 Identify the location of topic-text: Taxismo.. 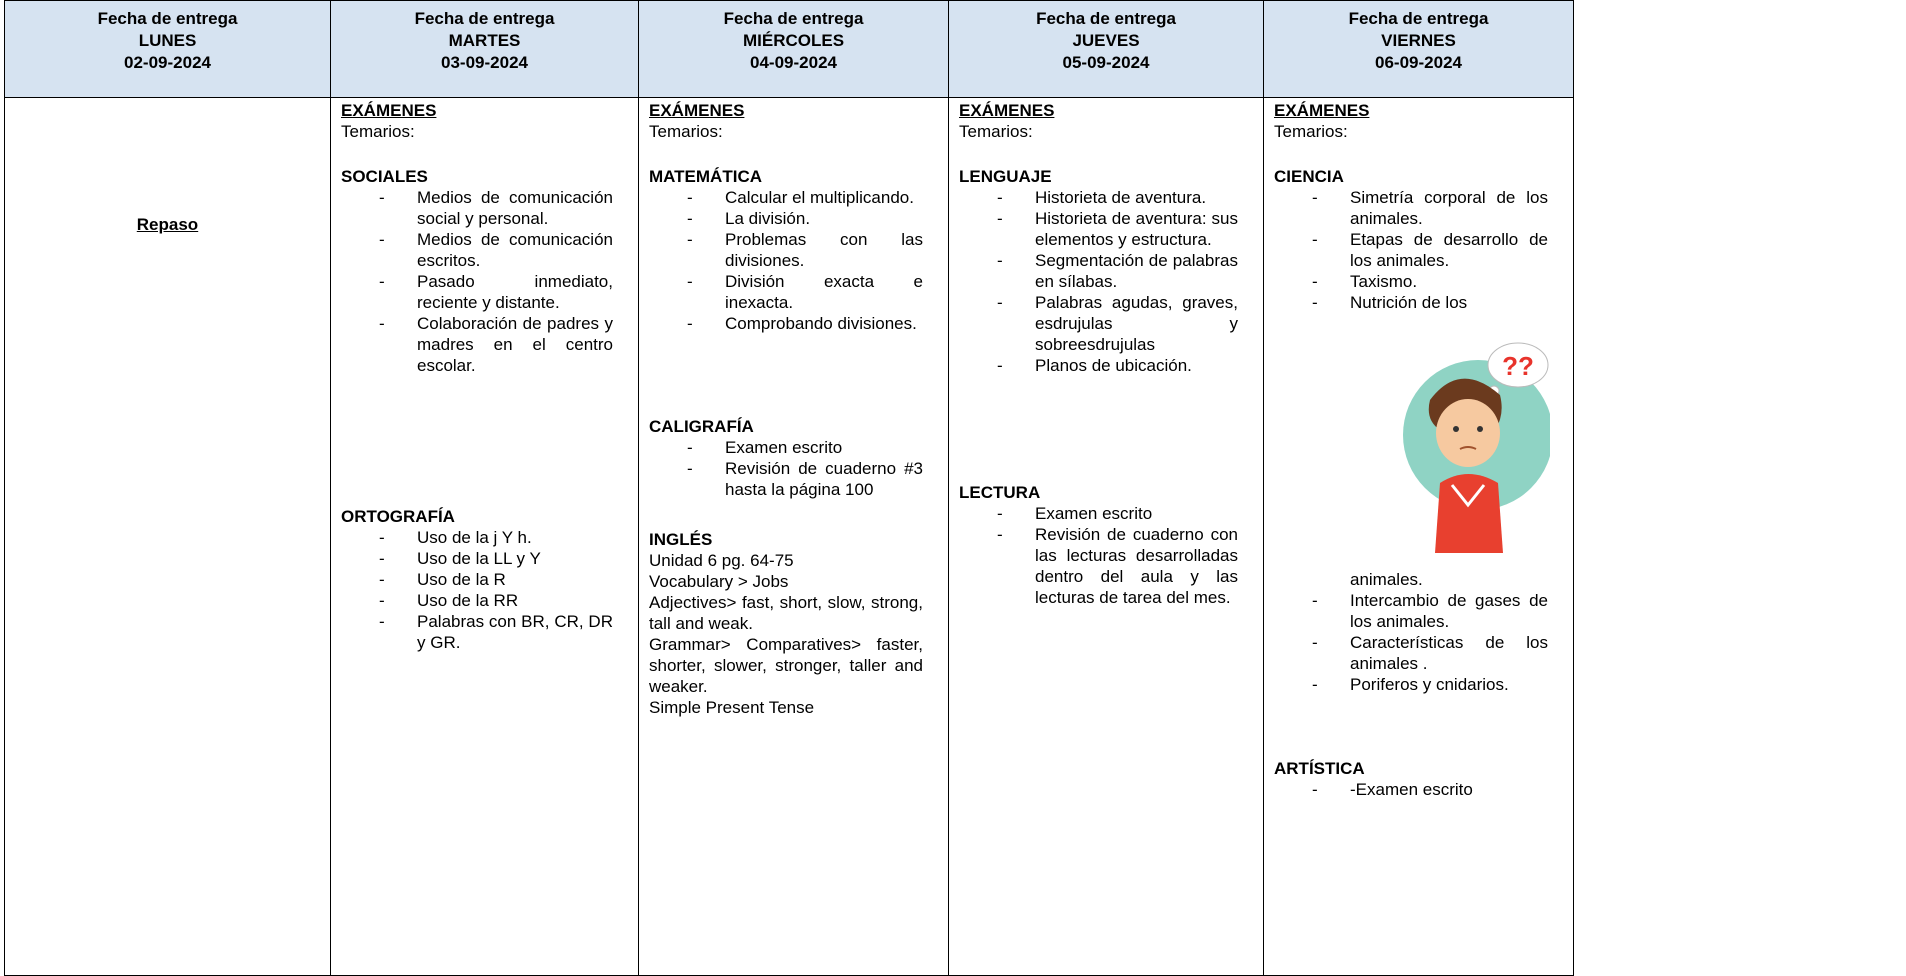
(1384, 281).